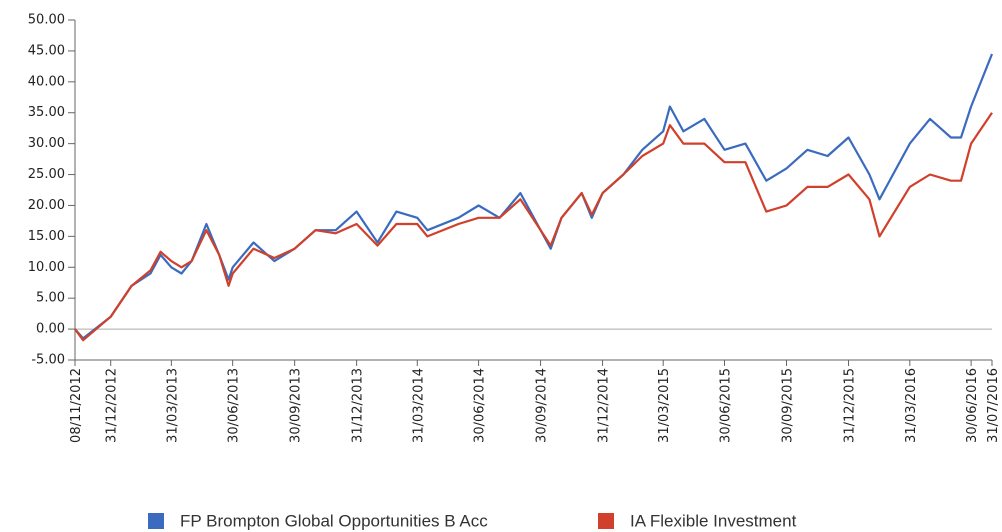 Image resolution: width=1002 pixels, height=532 pixels. What do you see at coordinates (46, 112) in the screenshot?
I see `y-tick-label: 35.00` at bounding box center [46, 112].